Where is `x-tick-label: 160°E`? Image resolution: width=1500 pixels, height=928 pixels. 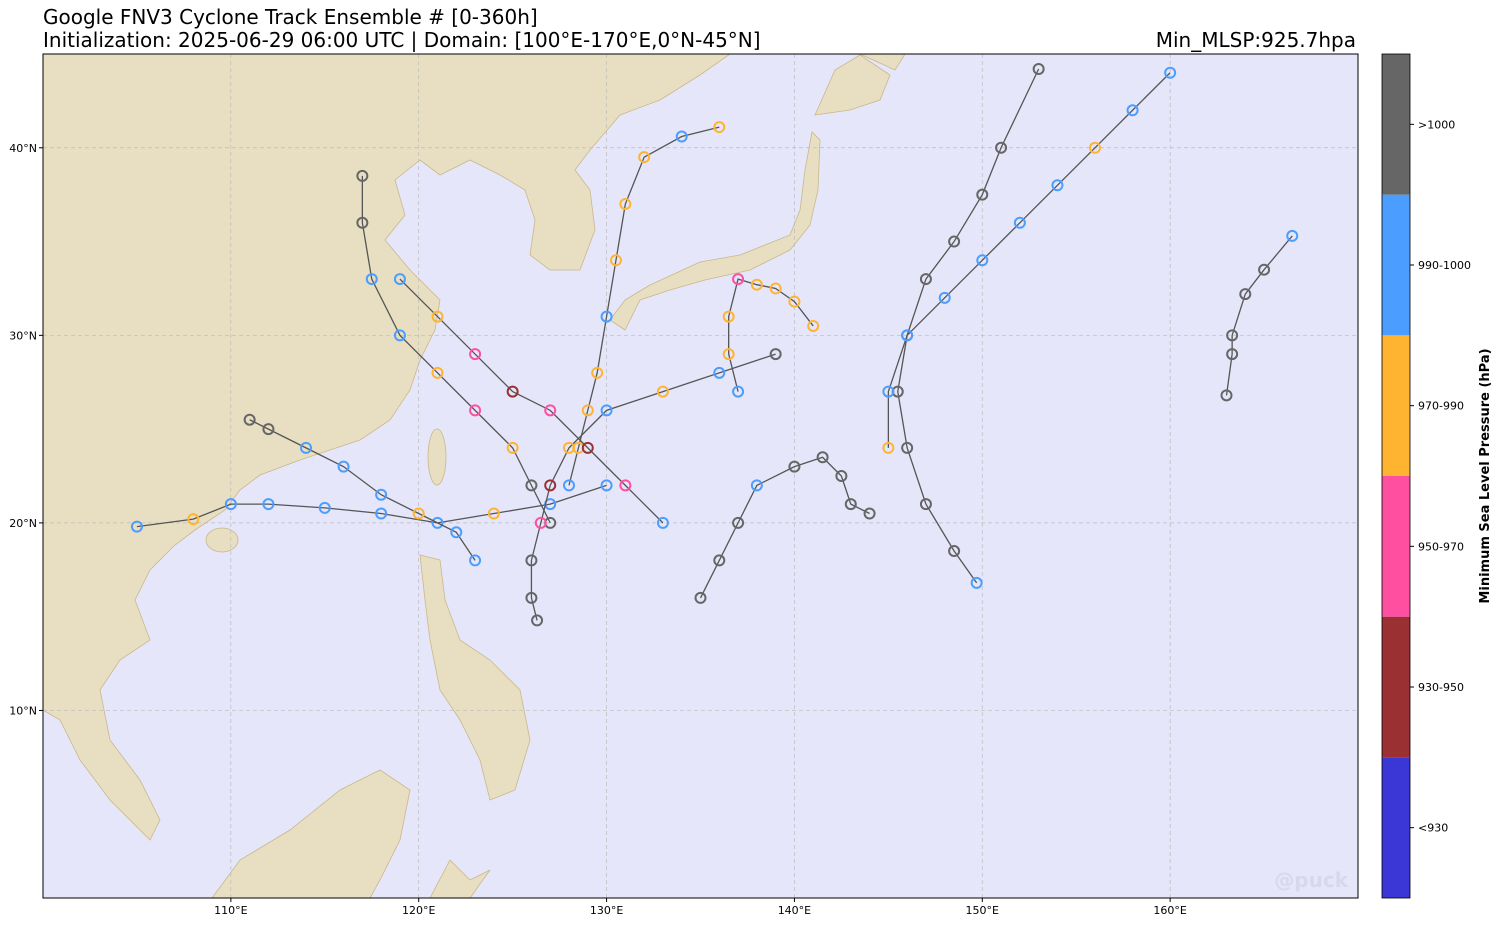 x-tick-label: 160°E is located at coordinates (1169, 910).